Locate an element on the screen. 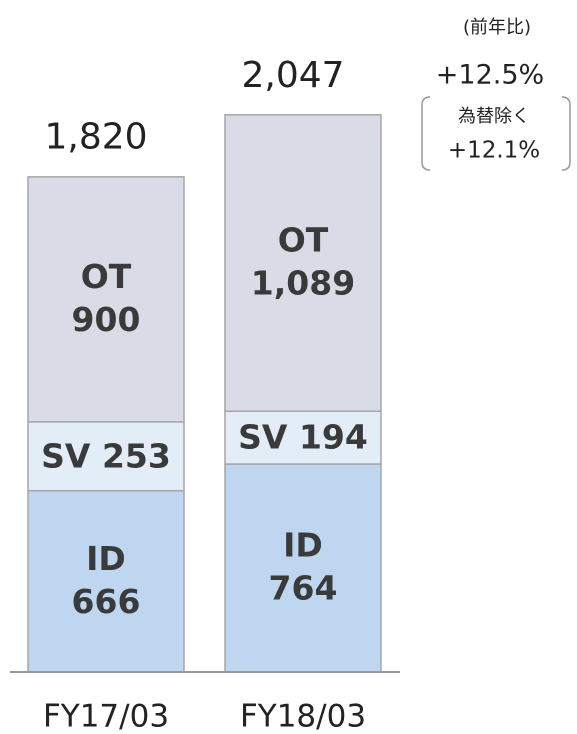 The width and height of the screenshot is (577, 734). segment-value: 253 is located at coordinates (136, 455).